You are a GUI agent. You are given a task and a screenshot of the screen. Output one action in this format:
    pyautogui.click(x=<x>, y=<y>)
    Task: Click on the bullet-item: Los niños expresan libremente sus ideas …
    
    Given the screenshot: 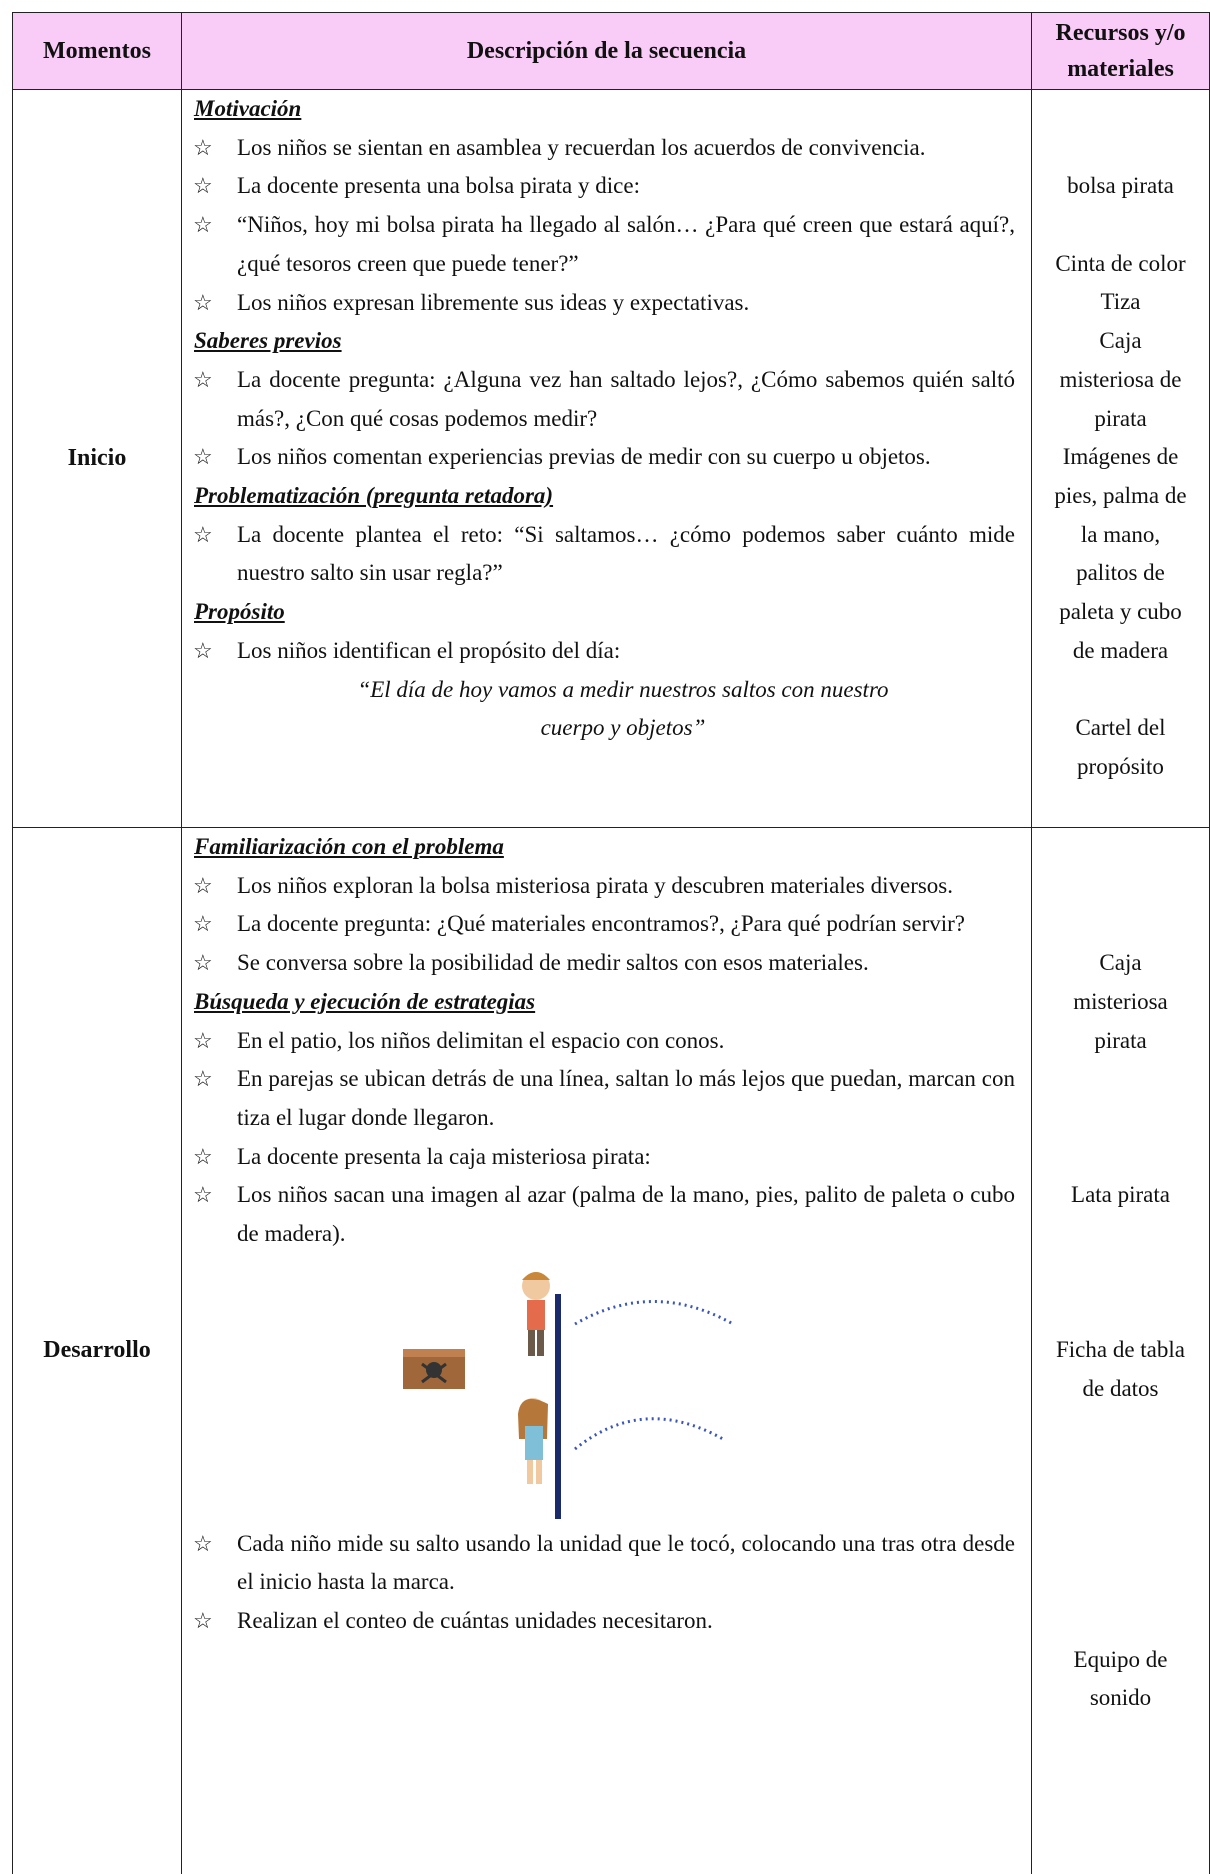 What is the action you would take?
    pyautogui.click(x=603, y=303)
    